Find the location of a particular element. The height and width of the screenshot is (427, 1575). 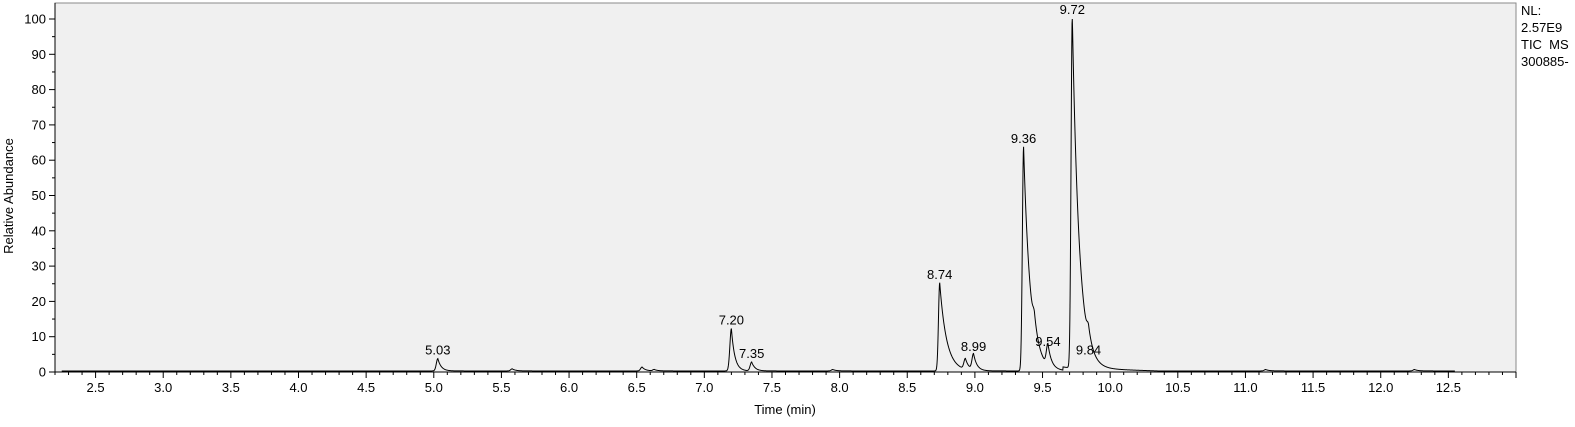

scan-filter: TIC MS is located at coordinates (1545, 44).